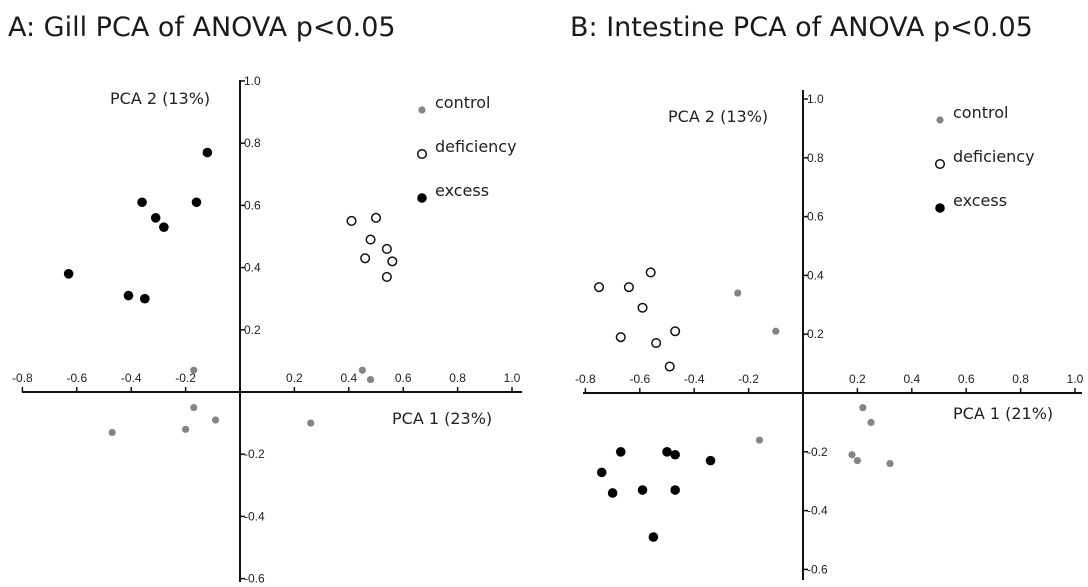 This screenshot has width=1088, height=587. Describe the element at coordinates (512, 378) in the screenshot. I see `x-tick-label: 1.0` at that location.